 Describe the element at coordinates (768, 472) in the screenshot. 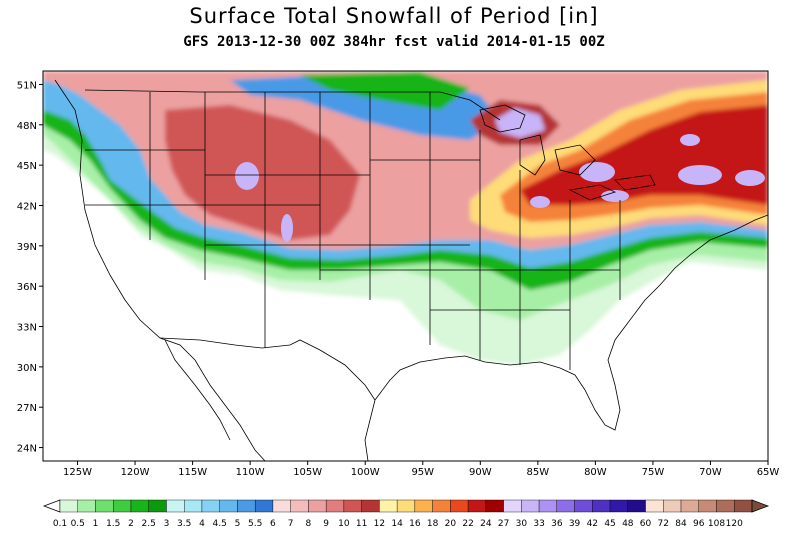

I see `lon-tick-label: 65W` at that location.